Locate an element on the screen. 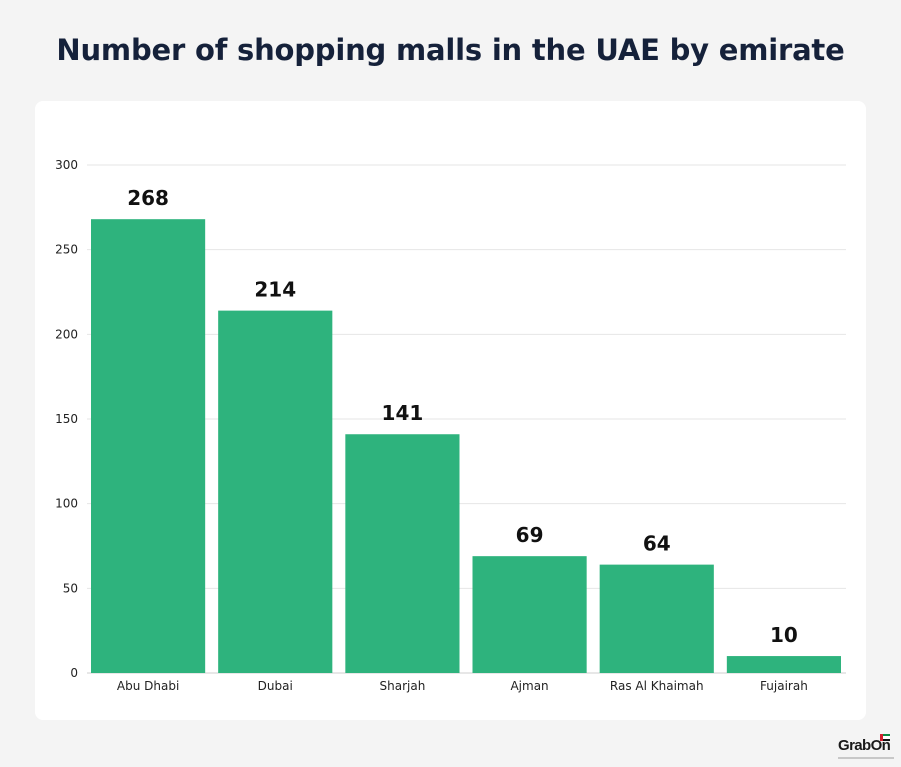  data-label: 268 is located at coordinates (148, 198).